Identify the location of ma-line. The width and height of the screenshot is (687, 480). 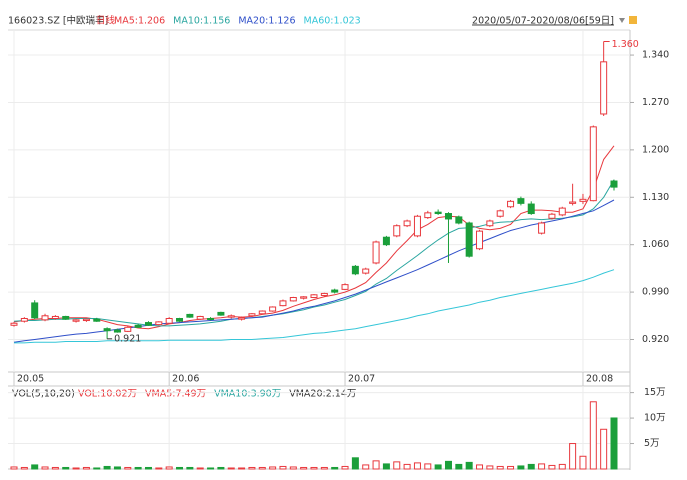
(314, 306).